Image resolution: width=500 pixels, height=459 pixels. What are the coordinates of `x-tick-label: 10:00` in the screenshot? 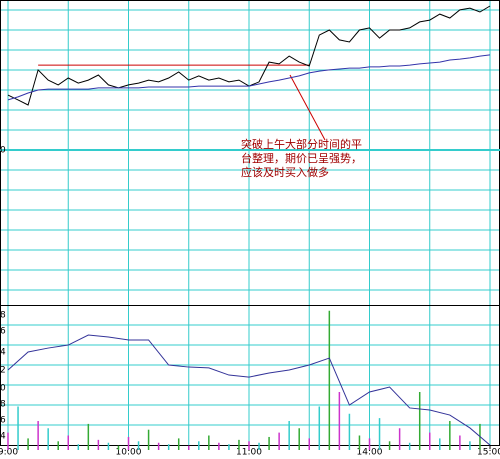 It's located at (129, 453).